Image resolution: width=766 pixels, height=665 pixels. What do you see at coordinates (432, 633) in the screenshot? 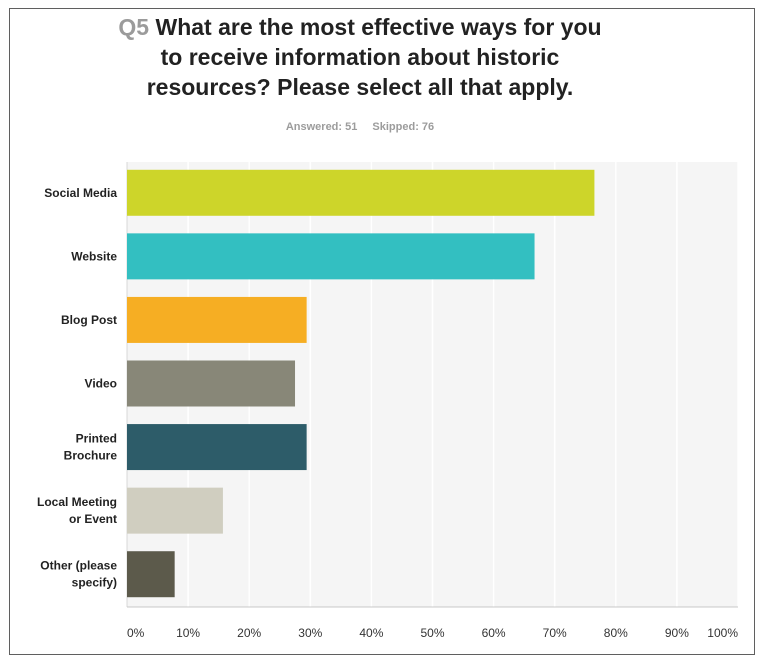
I see `x-tick-label: 50%` at bounding box center [432, 633].